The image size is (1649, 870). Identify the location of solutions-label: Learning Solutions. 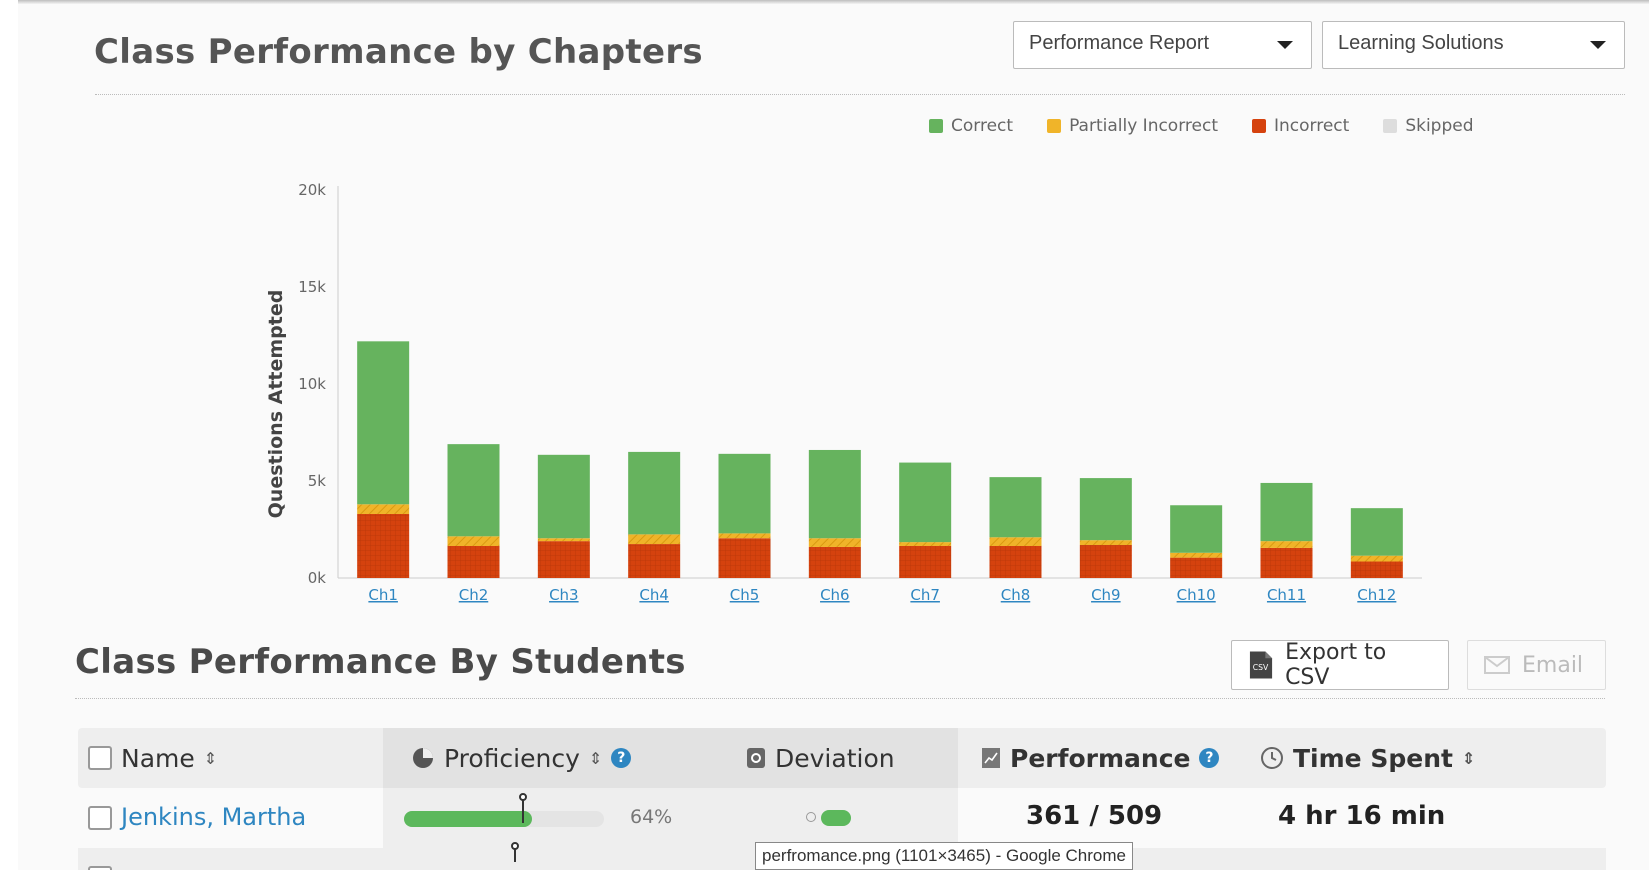
(1421, 43).